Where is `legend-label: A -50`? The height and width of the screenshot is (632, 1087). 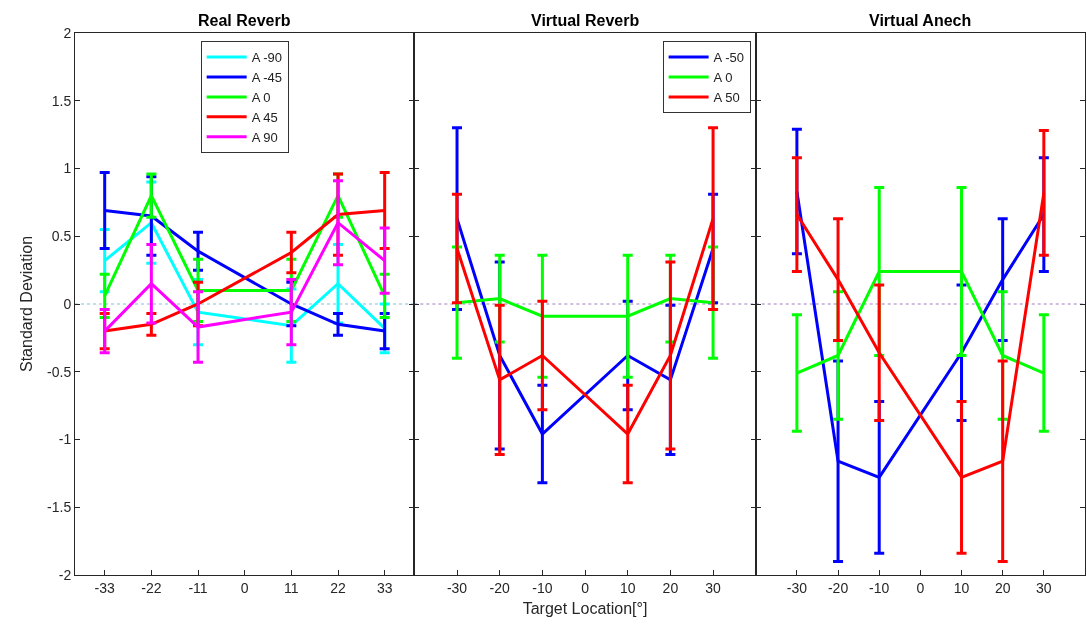 legend-label: A -50 is located at coordinates (728, 58).